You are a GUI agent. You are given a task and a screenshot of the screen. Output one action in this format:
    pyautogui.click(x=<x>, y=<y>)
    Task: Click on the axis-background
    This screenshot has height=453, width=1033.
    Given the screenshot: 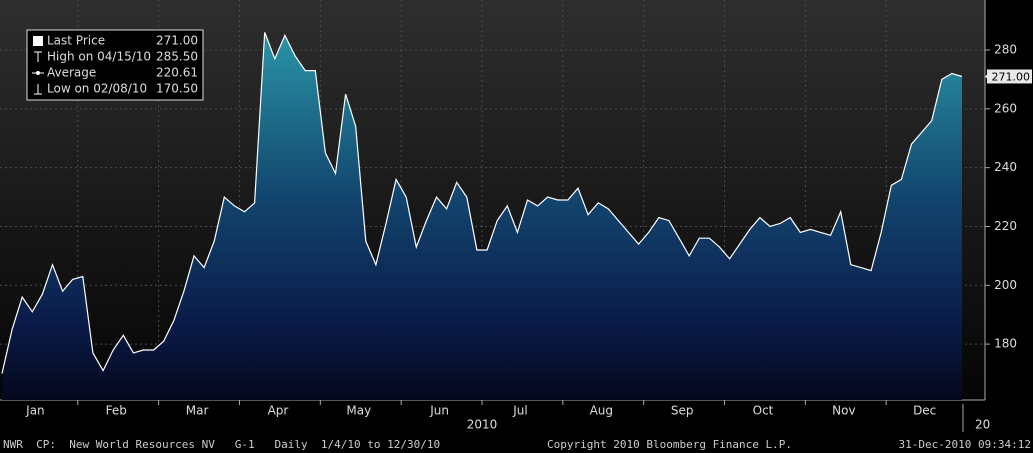 What is the action you would take?
    pyautogui.click(x=492, y=418)
    